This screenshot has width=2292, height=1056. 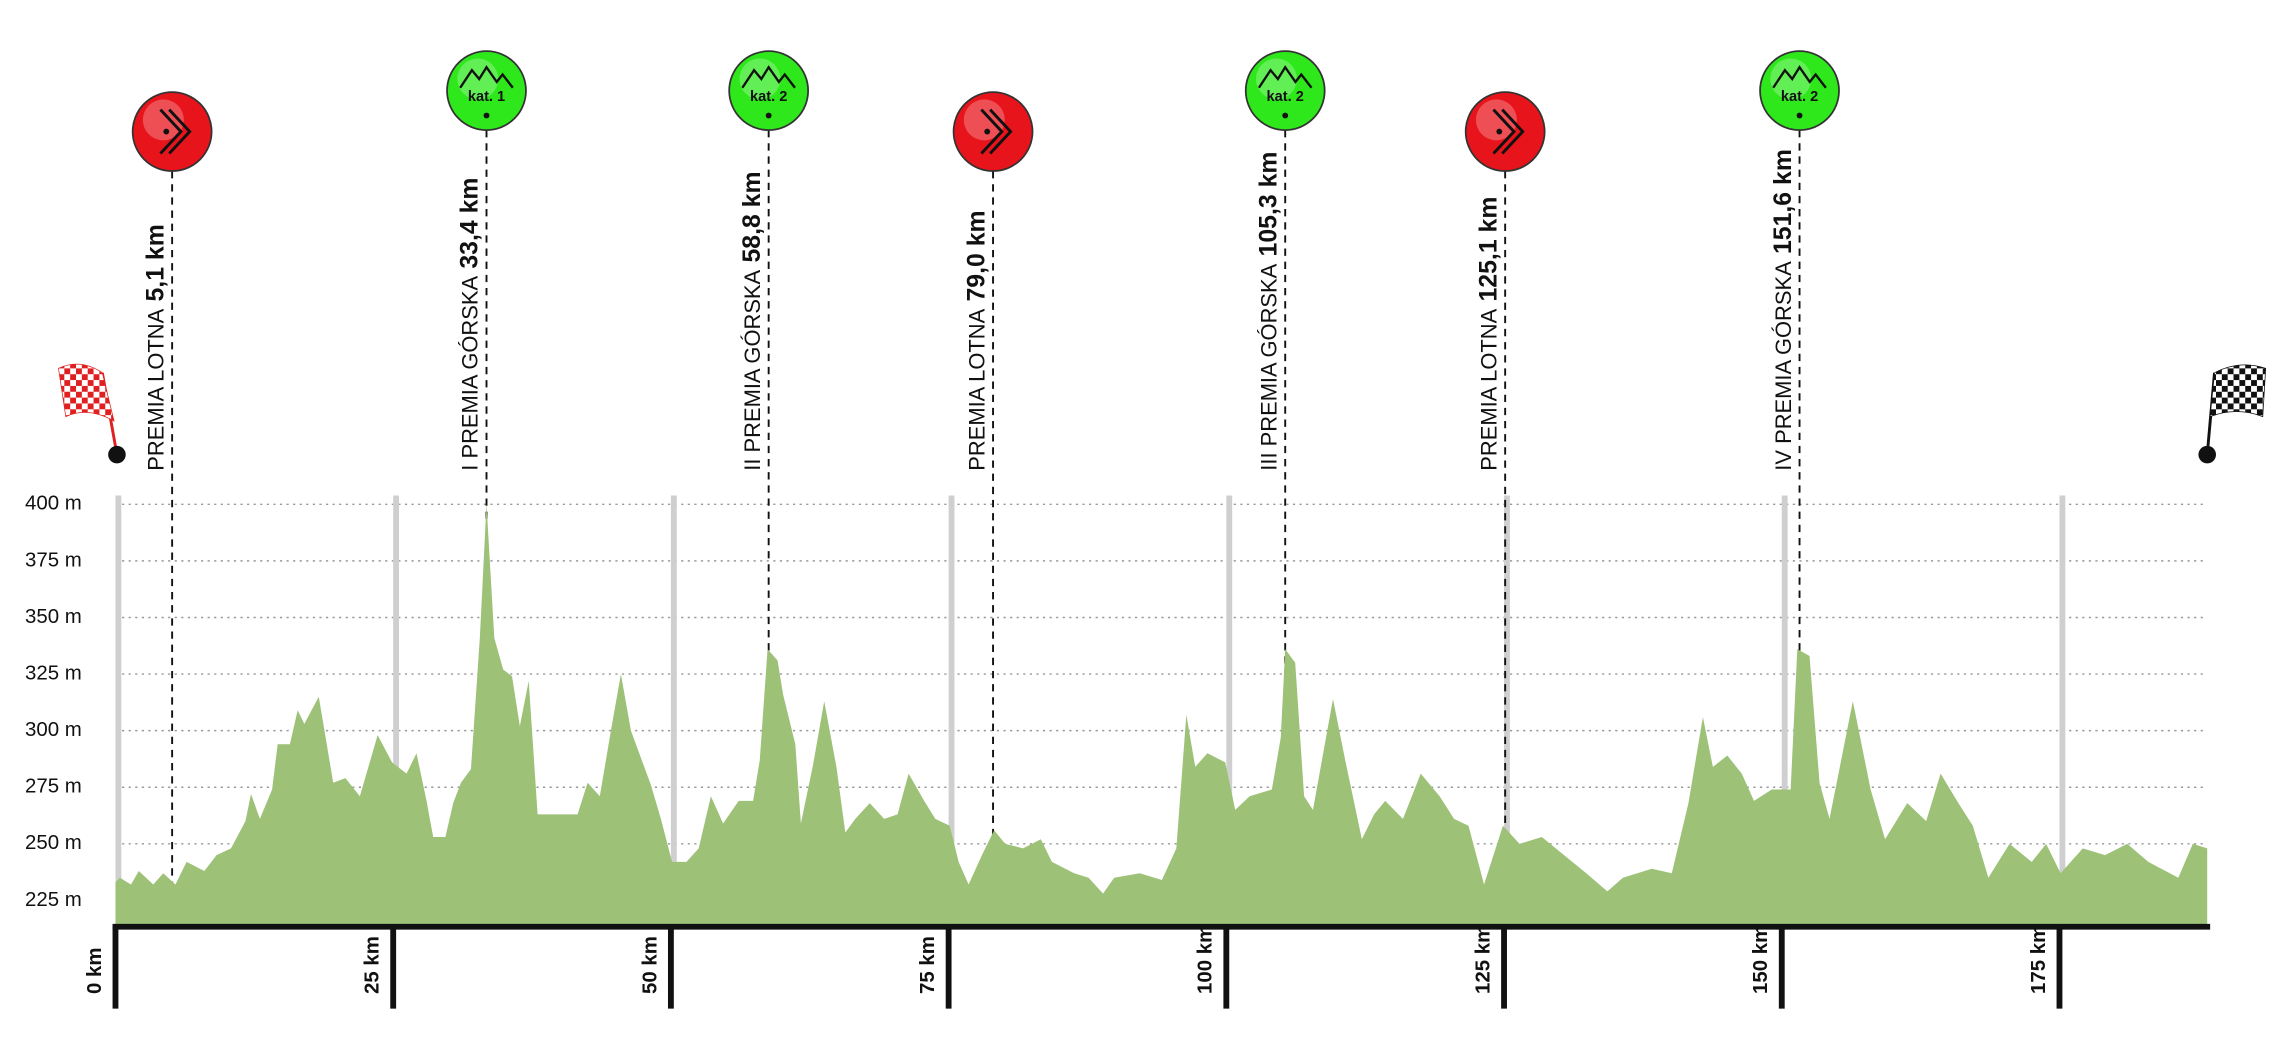 I want to click on marker-km: 33,4 km, so click(x=470, y=223).